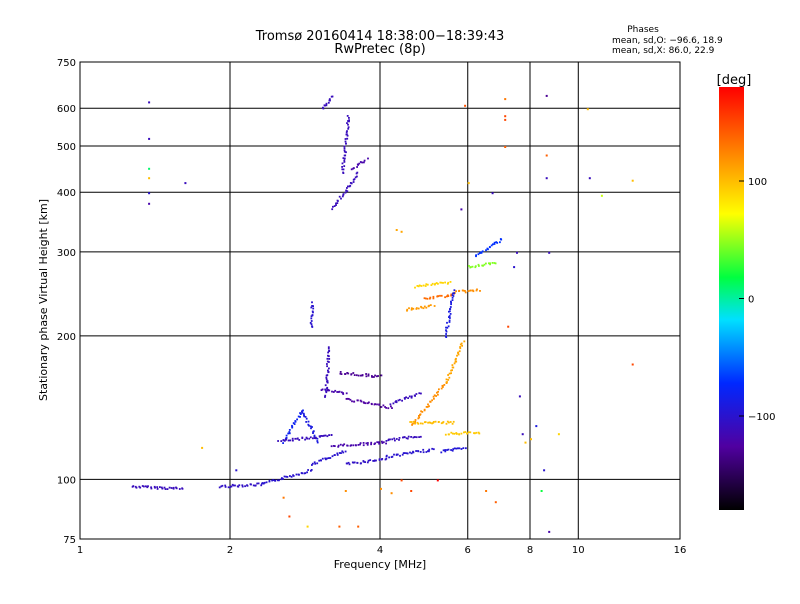 The image size is (800, 604). I want to click on x-tick-label: 16, so click(680, 550).